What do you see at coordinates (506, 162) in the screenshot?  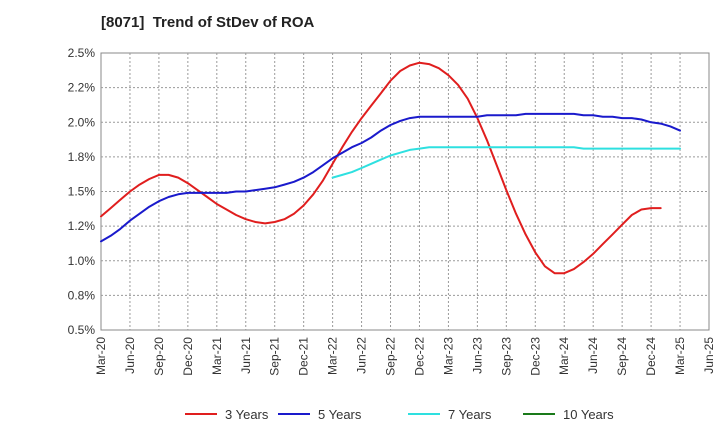 I see `series-line-7-years` at bounding box center [506, 162].